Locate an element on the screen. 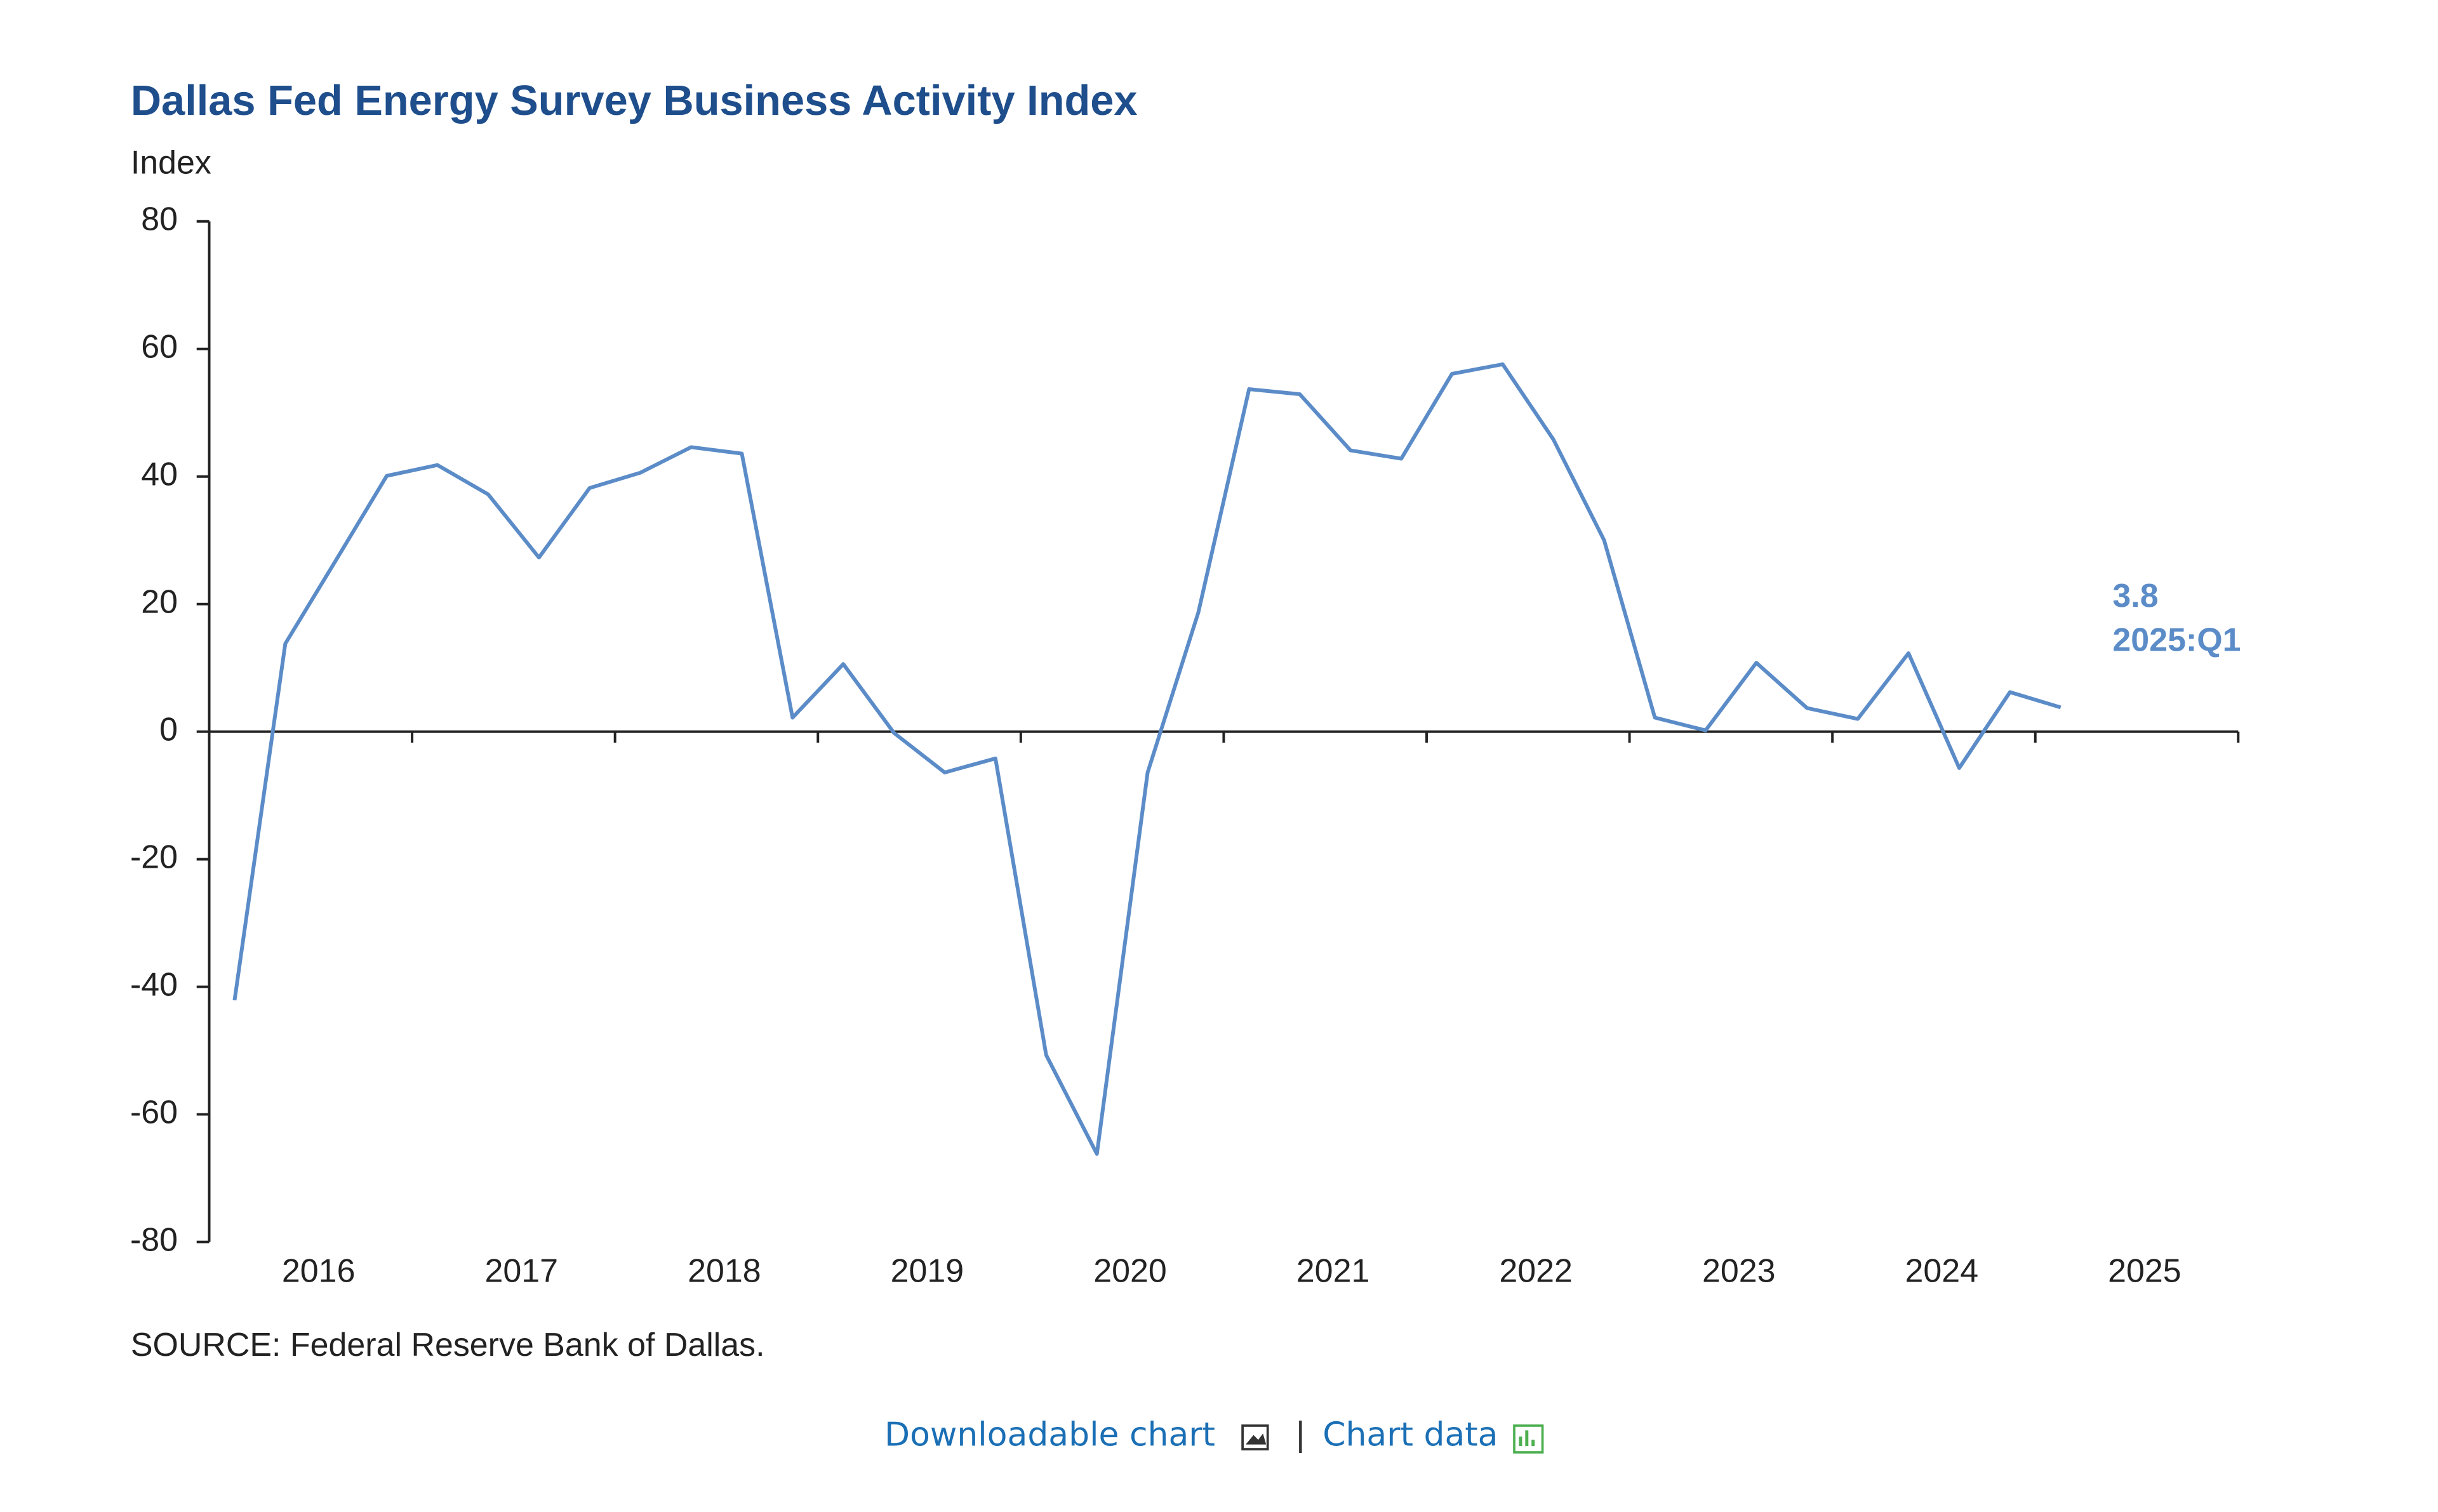 This screenshot has width=2438, height=1512. y-tick-label: 20 is located at coordinates (159, 601).